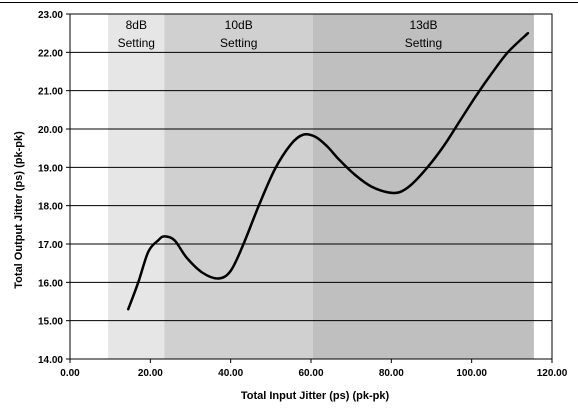  I want to click on y-tick-label: 22.00, so click(50, 53).